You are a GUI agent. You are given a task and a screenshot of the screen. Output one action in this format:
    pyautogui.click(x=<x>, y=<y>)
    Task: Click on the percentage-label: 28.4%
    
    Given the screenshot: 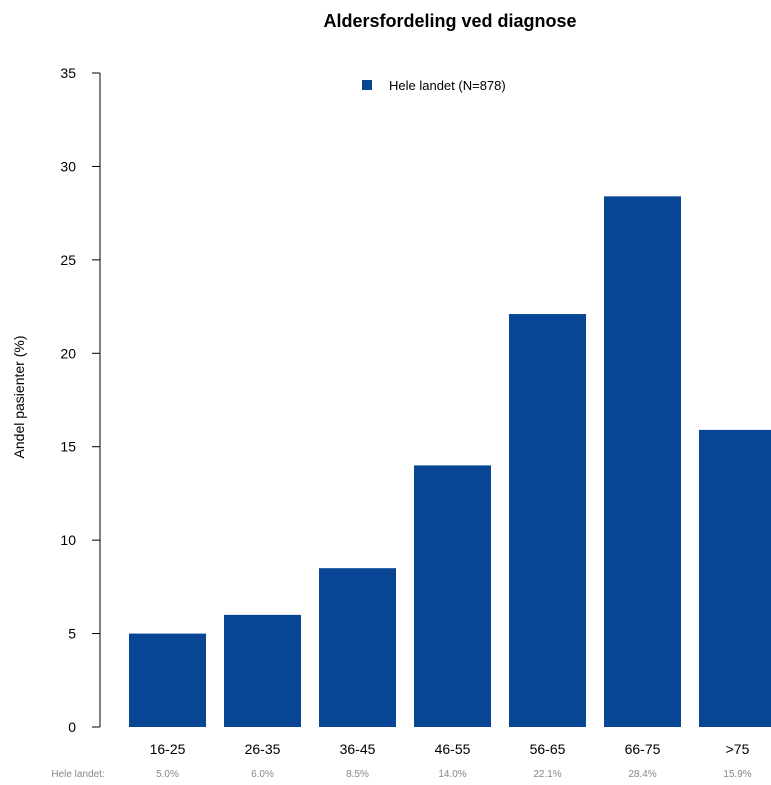 What is the action you would take?
    pyautogui.click(x=642, y=774)
    